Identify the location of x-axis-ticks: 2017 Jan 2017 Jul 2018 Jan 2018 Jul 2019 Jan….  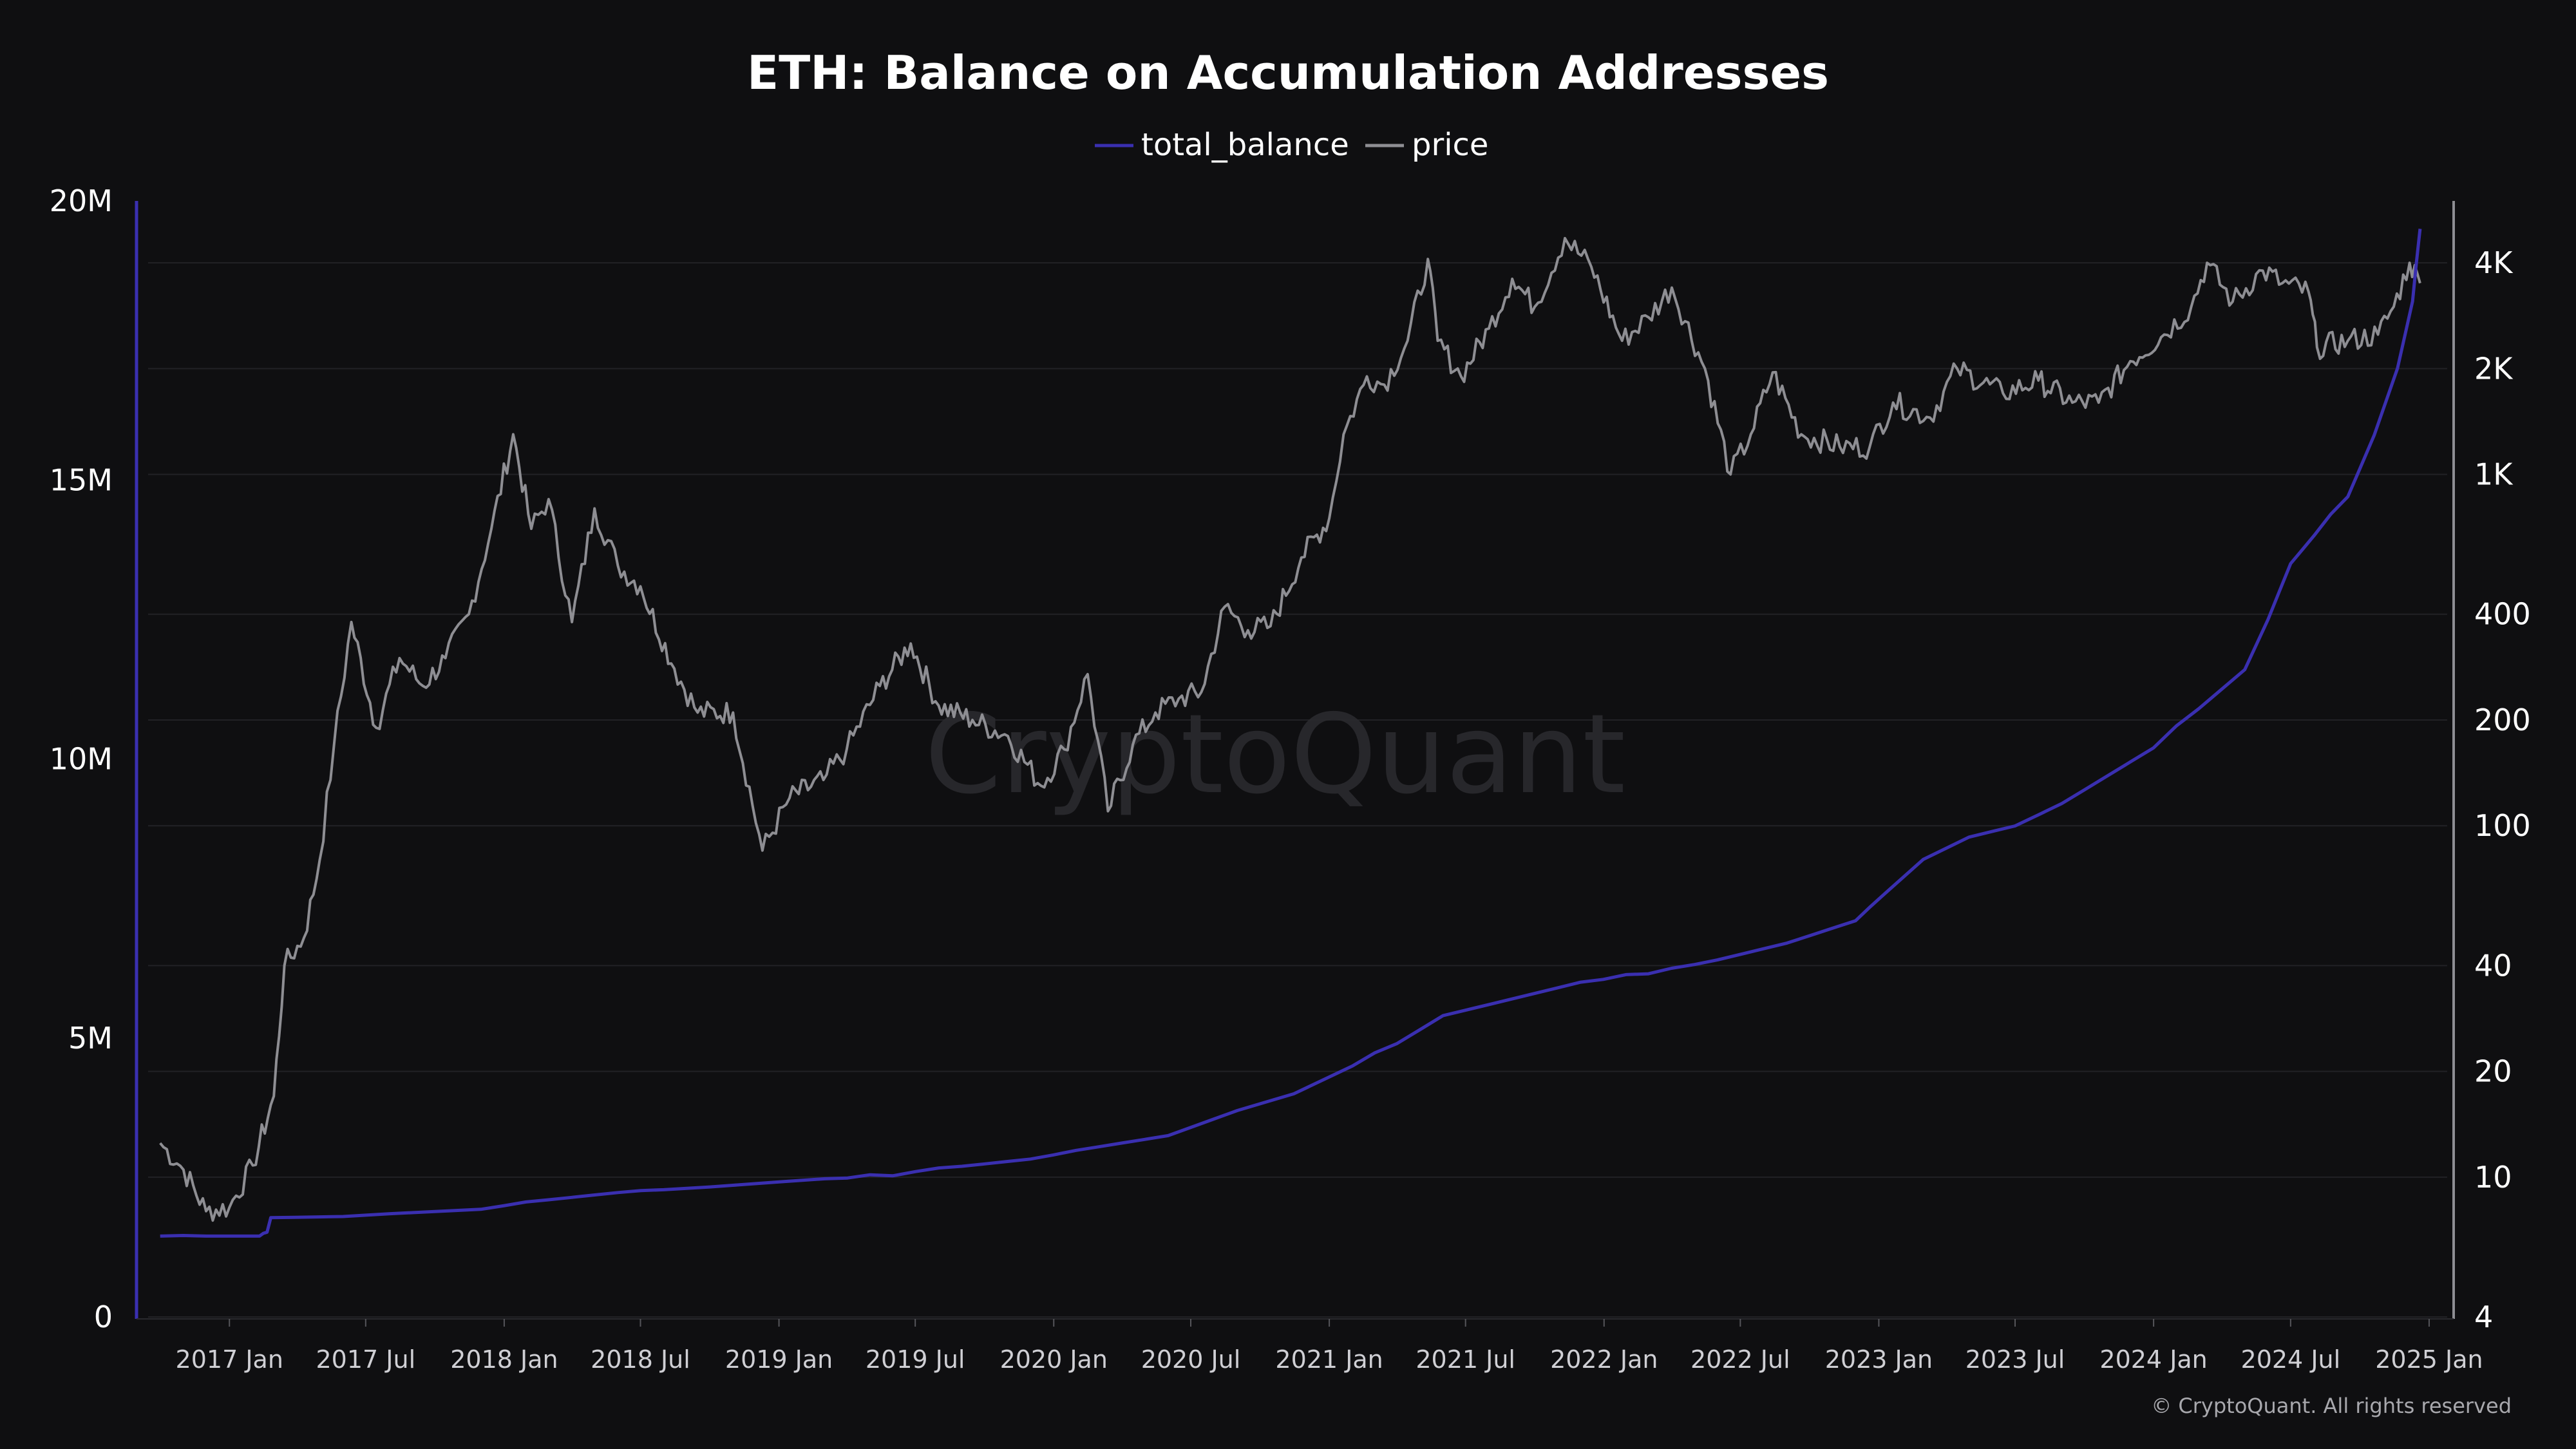
(1329, 1347).